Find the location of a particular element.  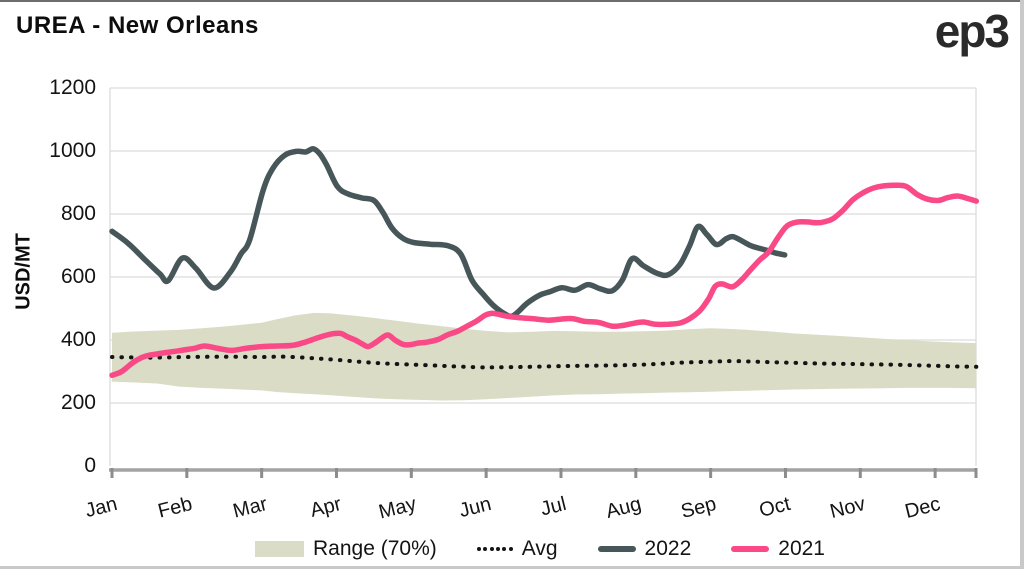

legend-label: 2022 is located at coordinates (668, 548).